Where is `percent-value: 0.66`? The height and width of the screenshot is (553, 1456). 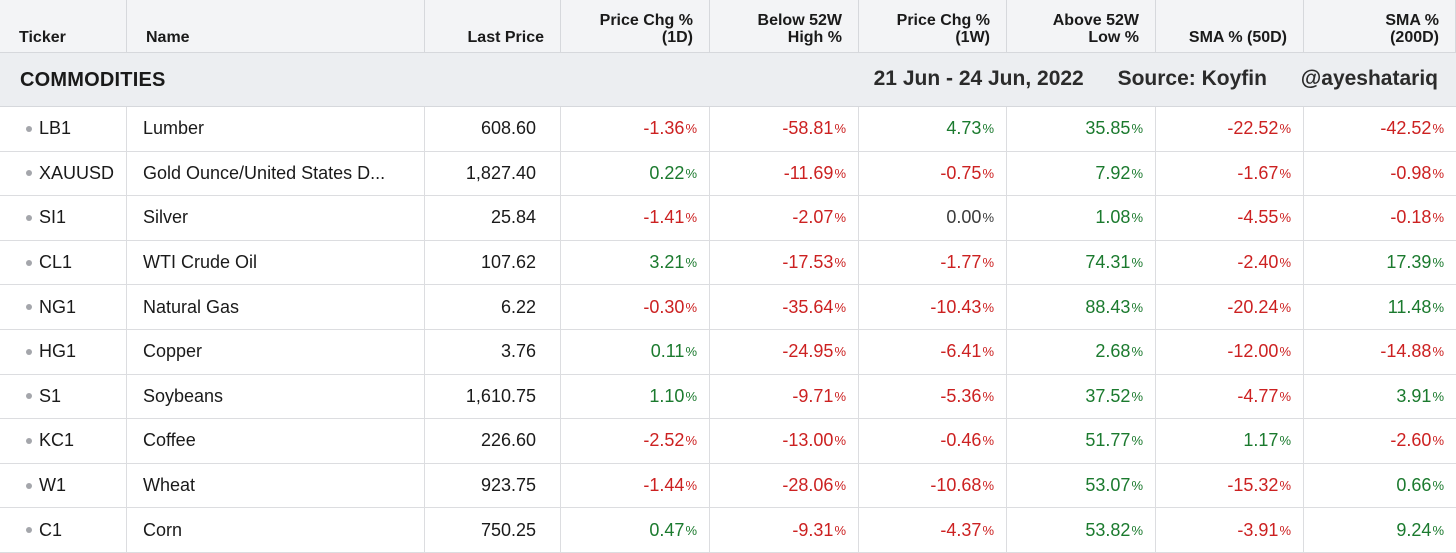 percent-value: 0.66 is located at coordinates (1414, 485).